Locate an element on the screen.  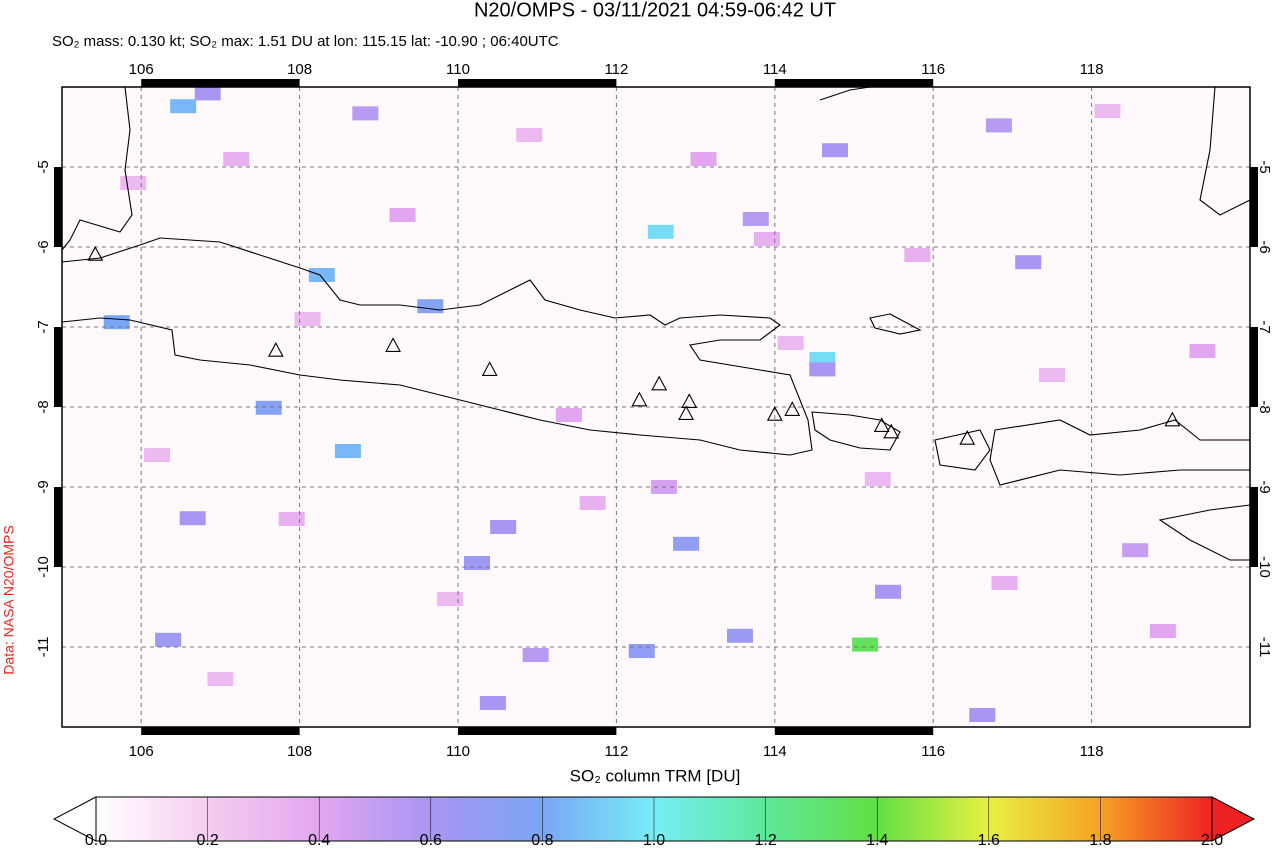
lat-tick-label: -7 is located at coordinates (43, 326).